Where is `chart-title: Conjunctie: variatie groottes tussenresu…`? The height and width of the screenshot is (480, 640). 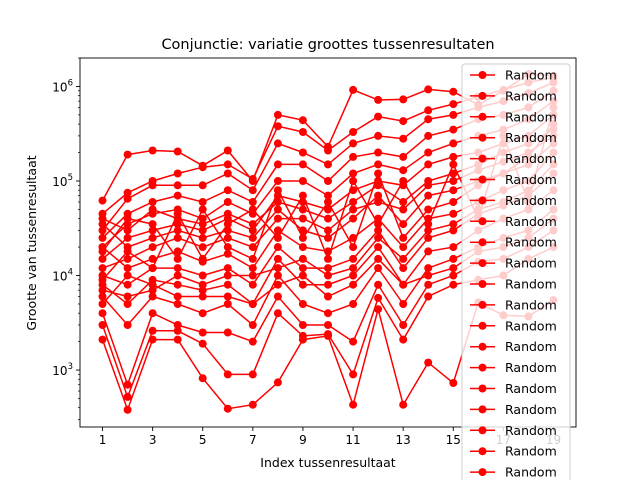
chart-title: Conjunctie: variatie groottes tussenresu… is located at coordinates (327, 45).